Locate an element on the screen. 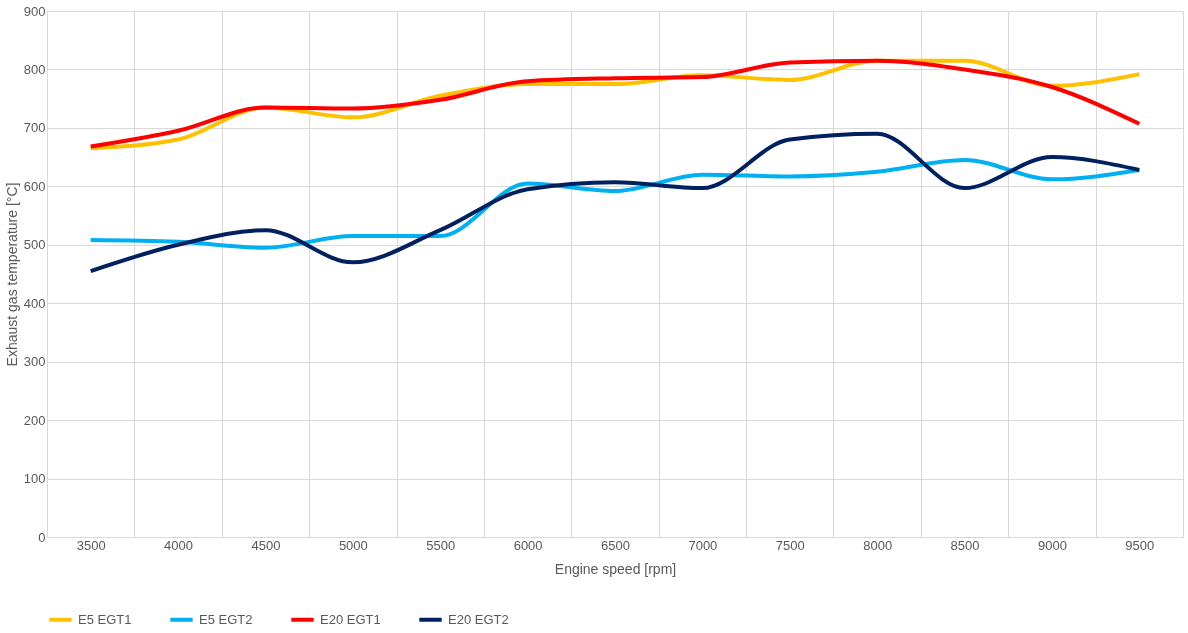 This screenshot has width=1188, height=633. y-tick-label: 800 is located at coordinates (34, 69).